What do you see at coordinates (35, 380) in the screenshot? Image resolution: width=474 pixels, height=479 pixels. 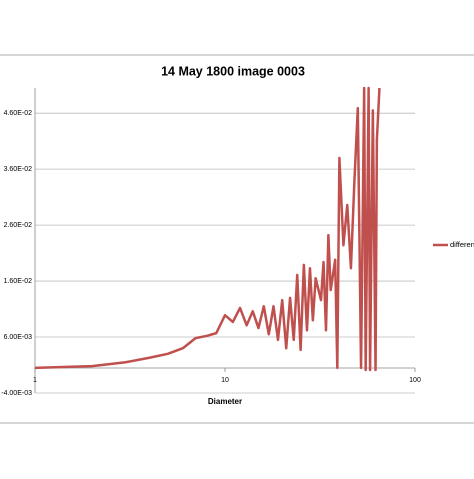 I see `x-tick-label: 1` at bounding box center [35, 380].